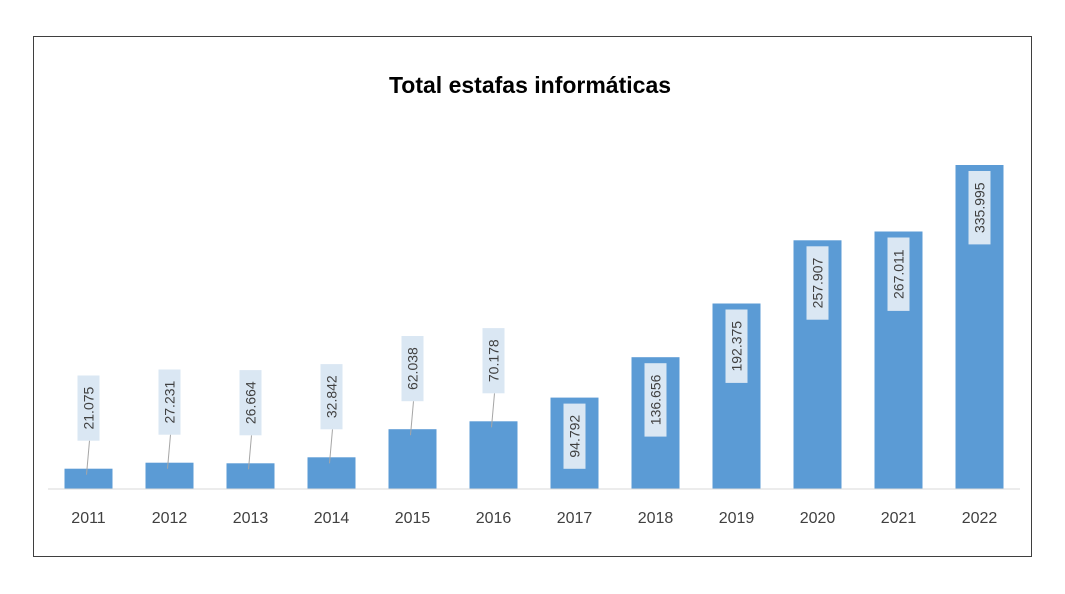 The image size is (1065, 594). I want to click on leader-line-2016, so click(493, 410).